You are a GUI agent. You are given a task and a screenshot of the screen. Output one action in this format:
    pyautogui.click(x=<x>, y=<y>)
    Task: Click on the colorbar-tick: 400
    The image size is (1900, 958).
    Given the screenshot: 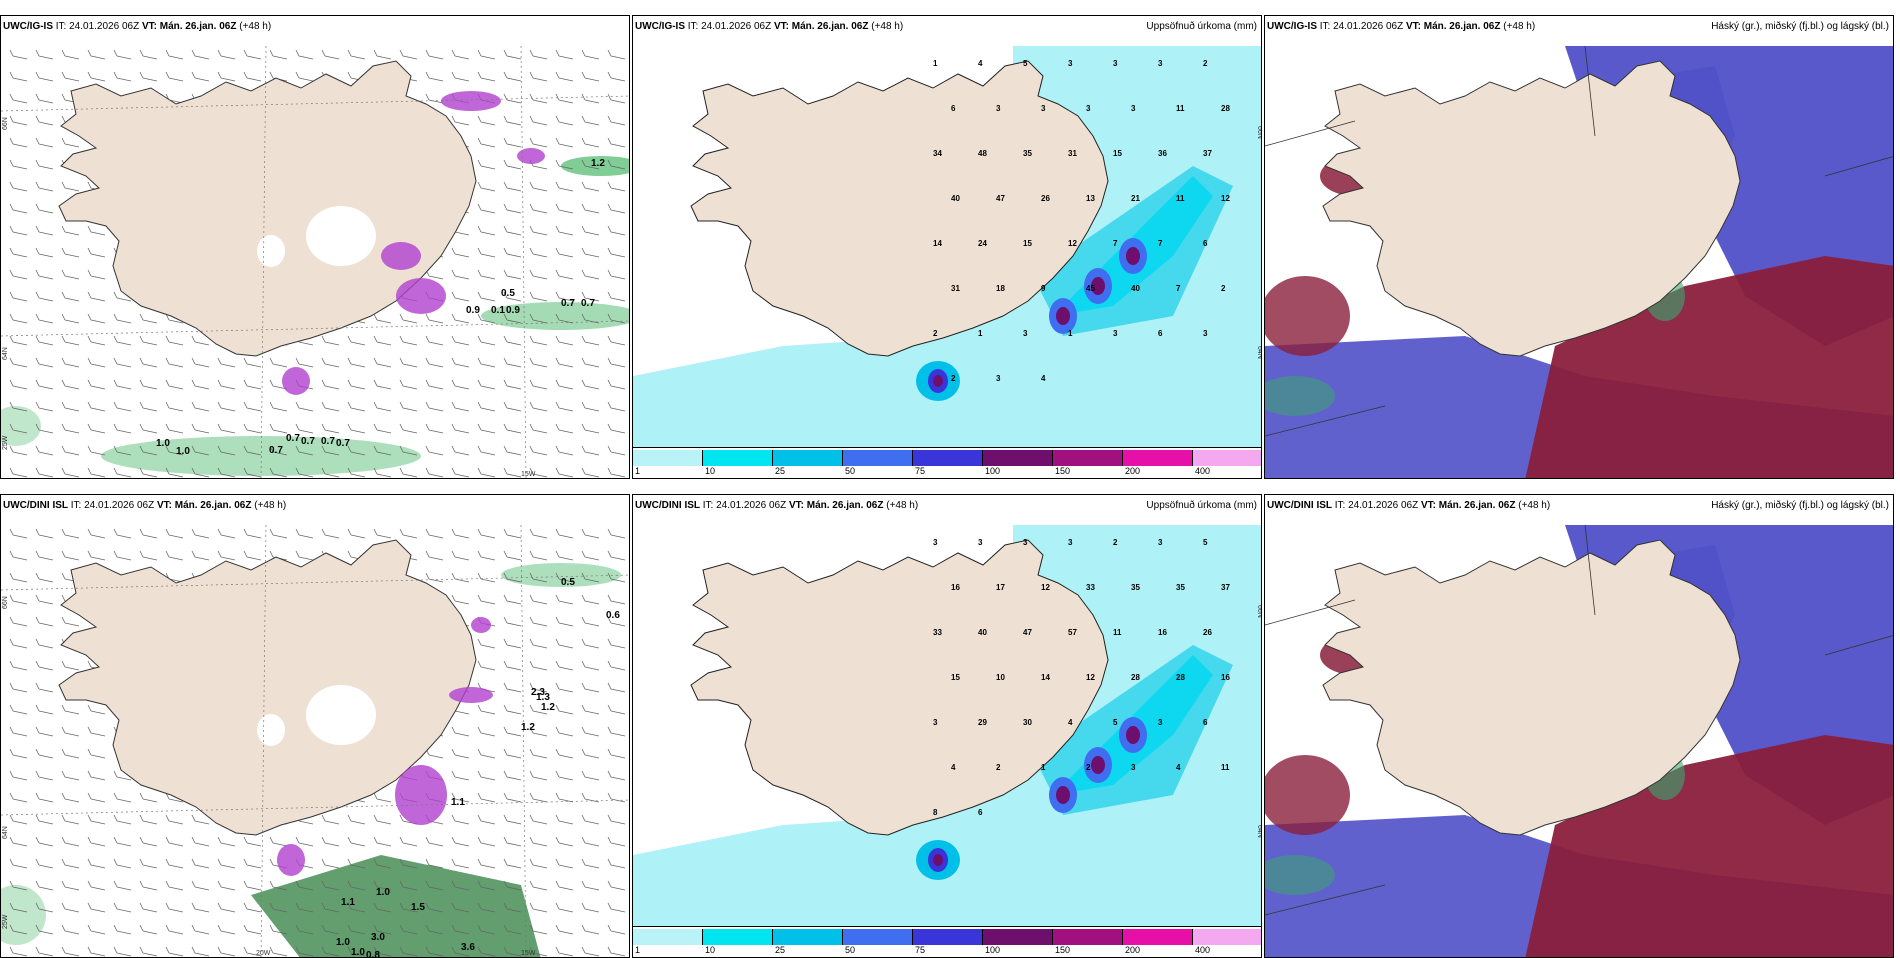 What is the action you would take?
    pyautogui.click(x=1203, y=950)
    